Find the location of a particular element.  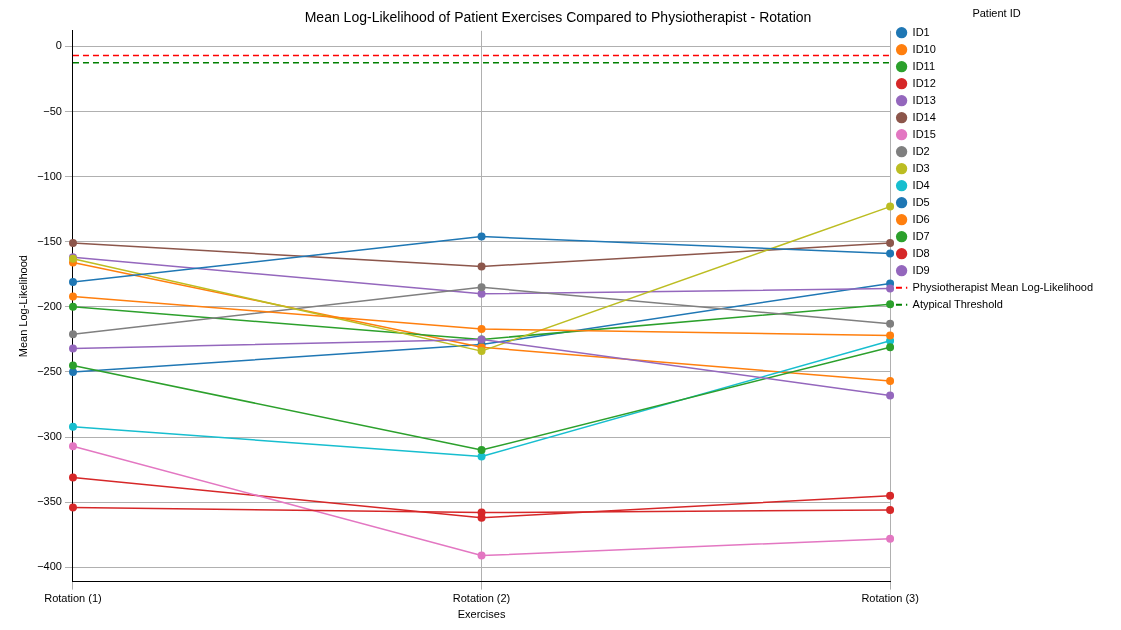

legend-label: ID14 is located at coordinates (924, 116).